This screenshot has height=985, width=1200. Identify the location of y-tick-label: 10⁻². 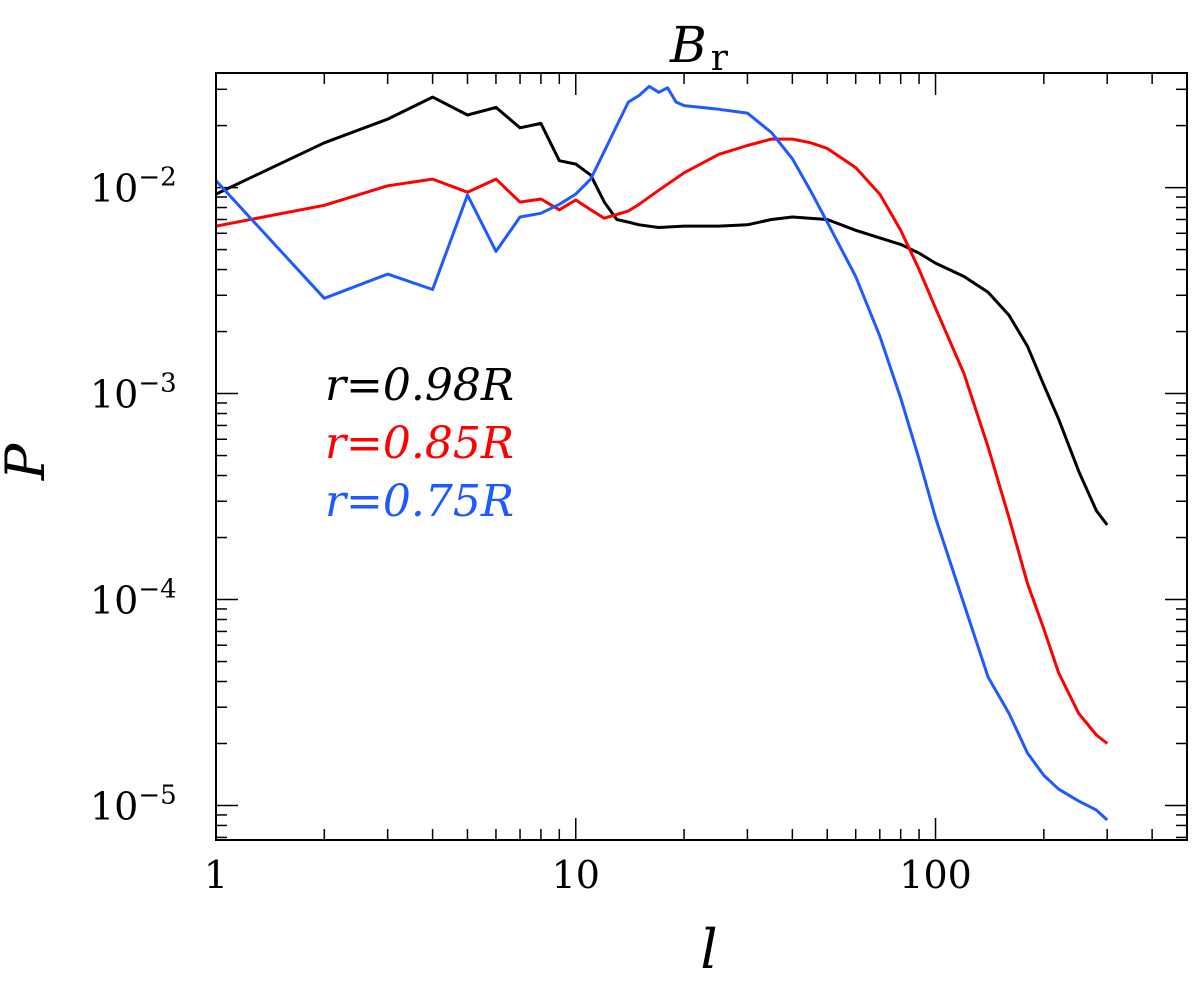
(133, 187).